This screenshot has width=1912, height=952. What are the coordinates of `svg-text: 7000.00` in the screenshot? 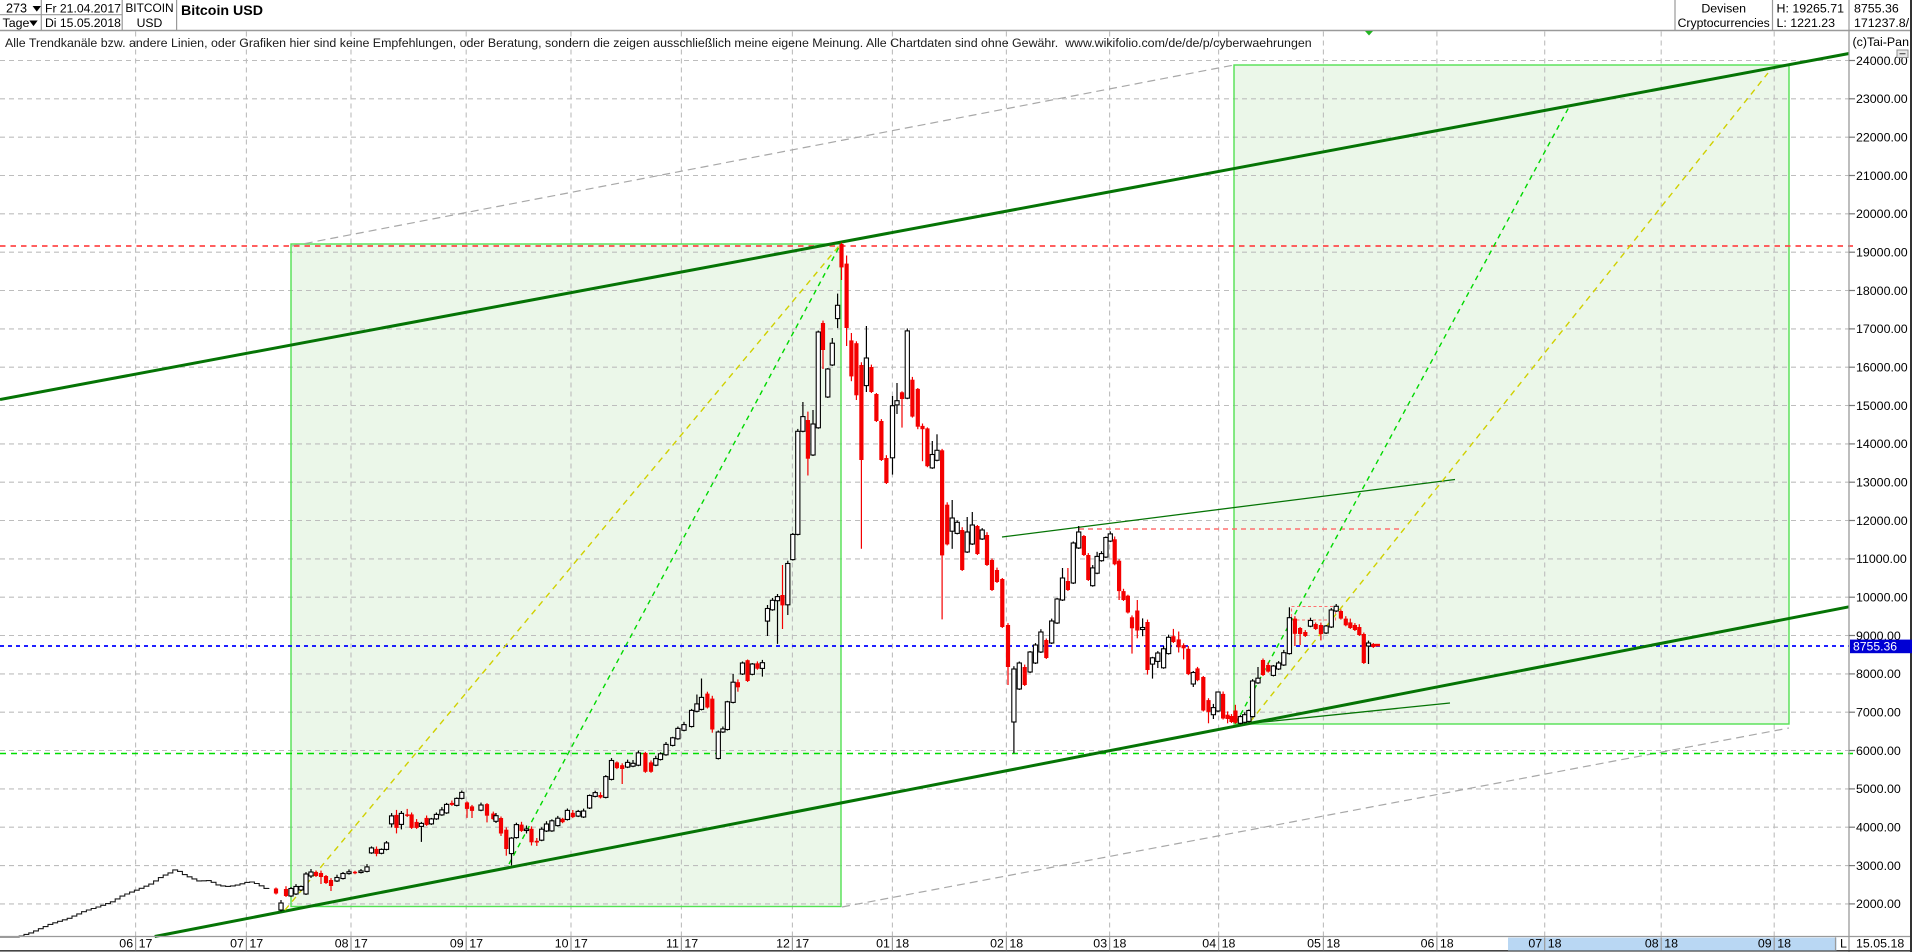 It's located at (1878, 713).